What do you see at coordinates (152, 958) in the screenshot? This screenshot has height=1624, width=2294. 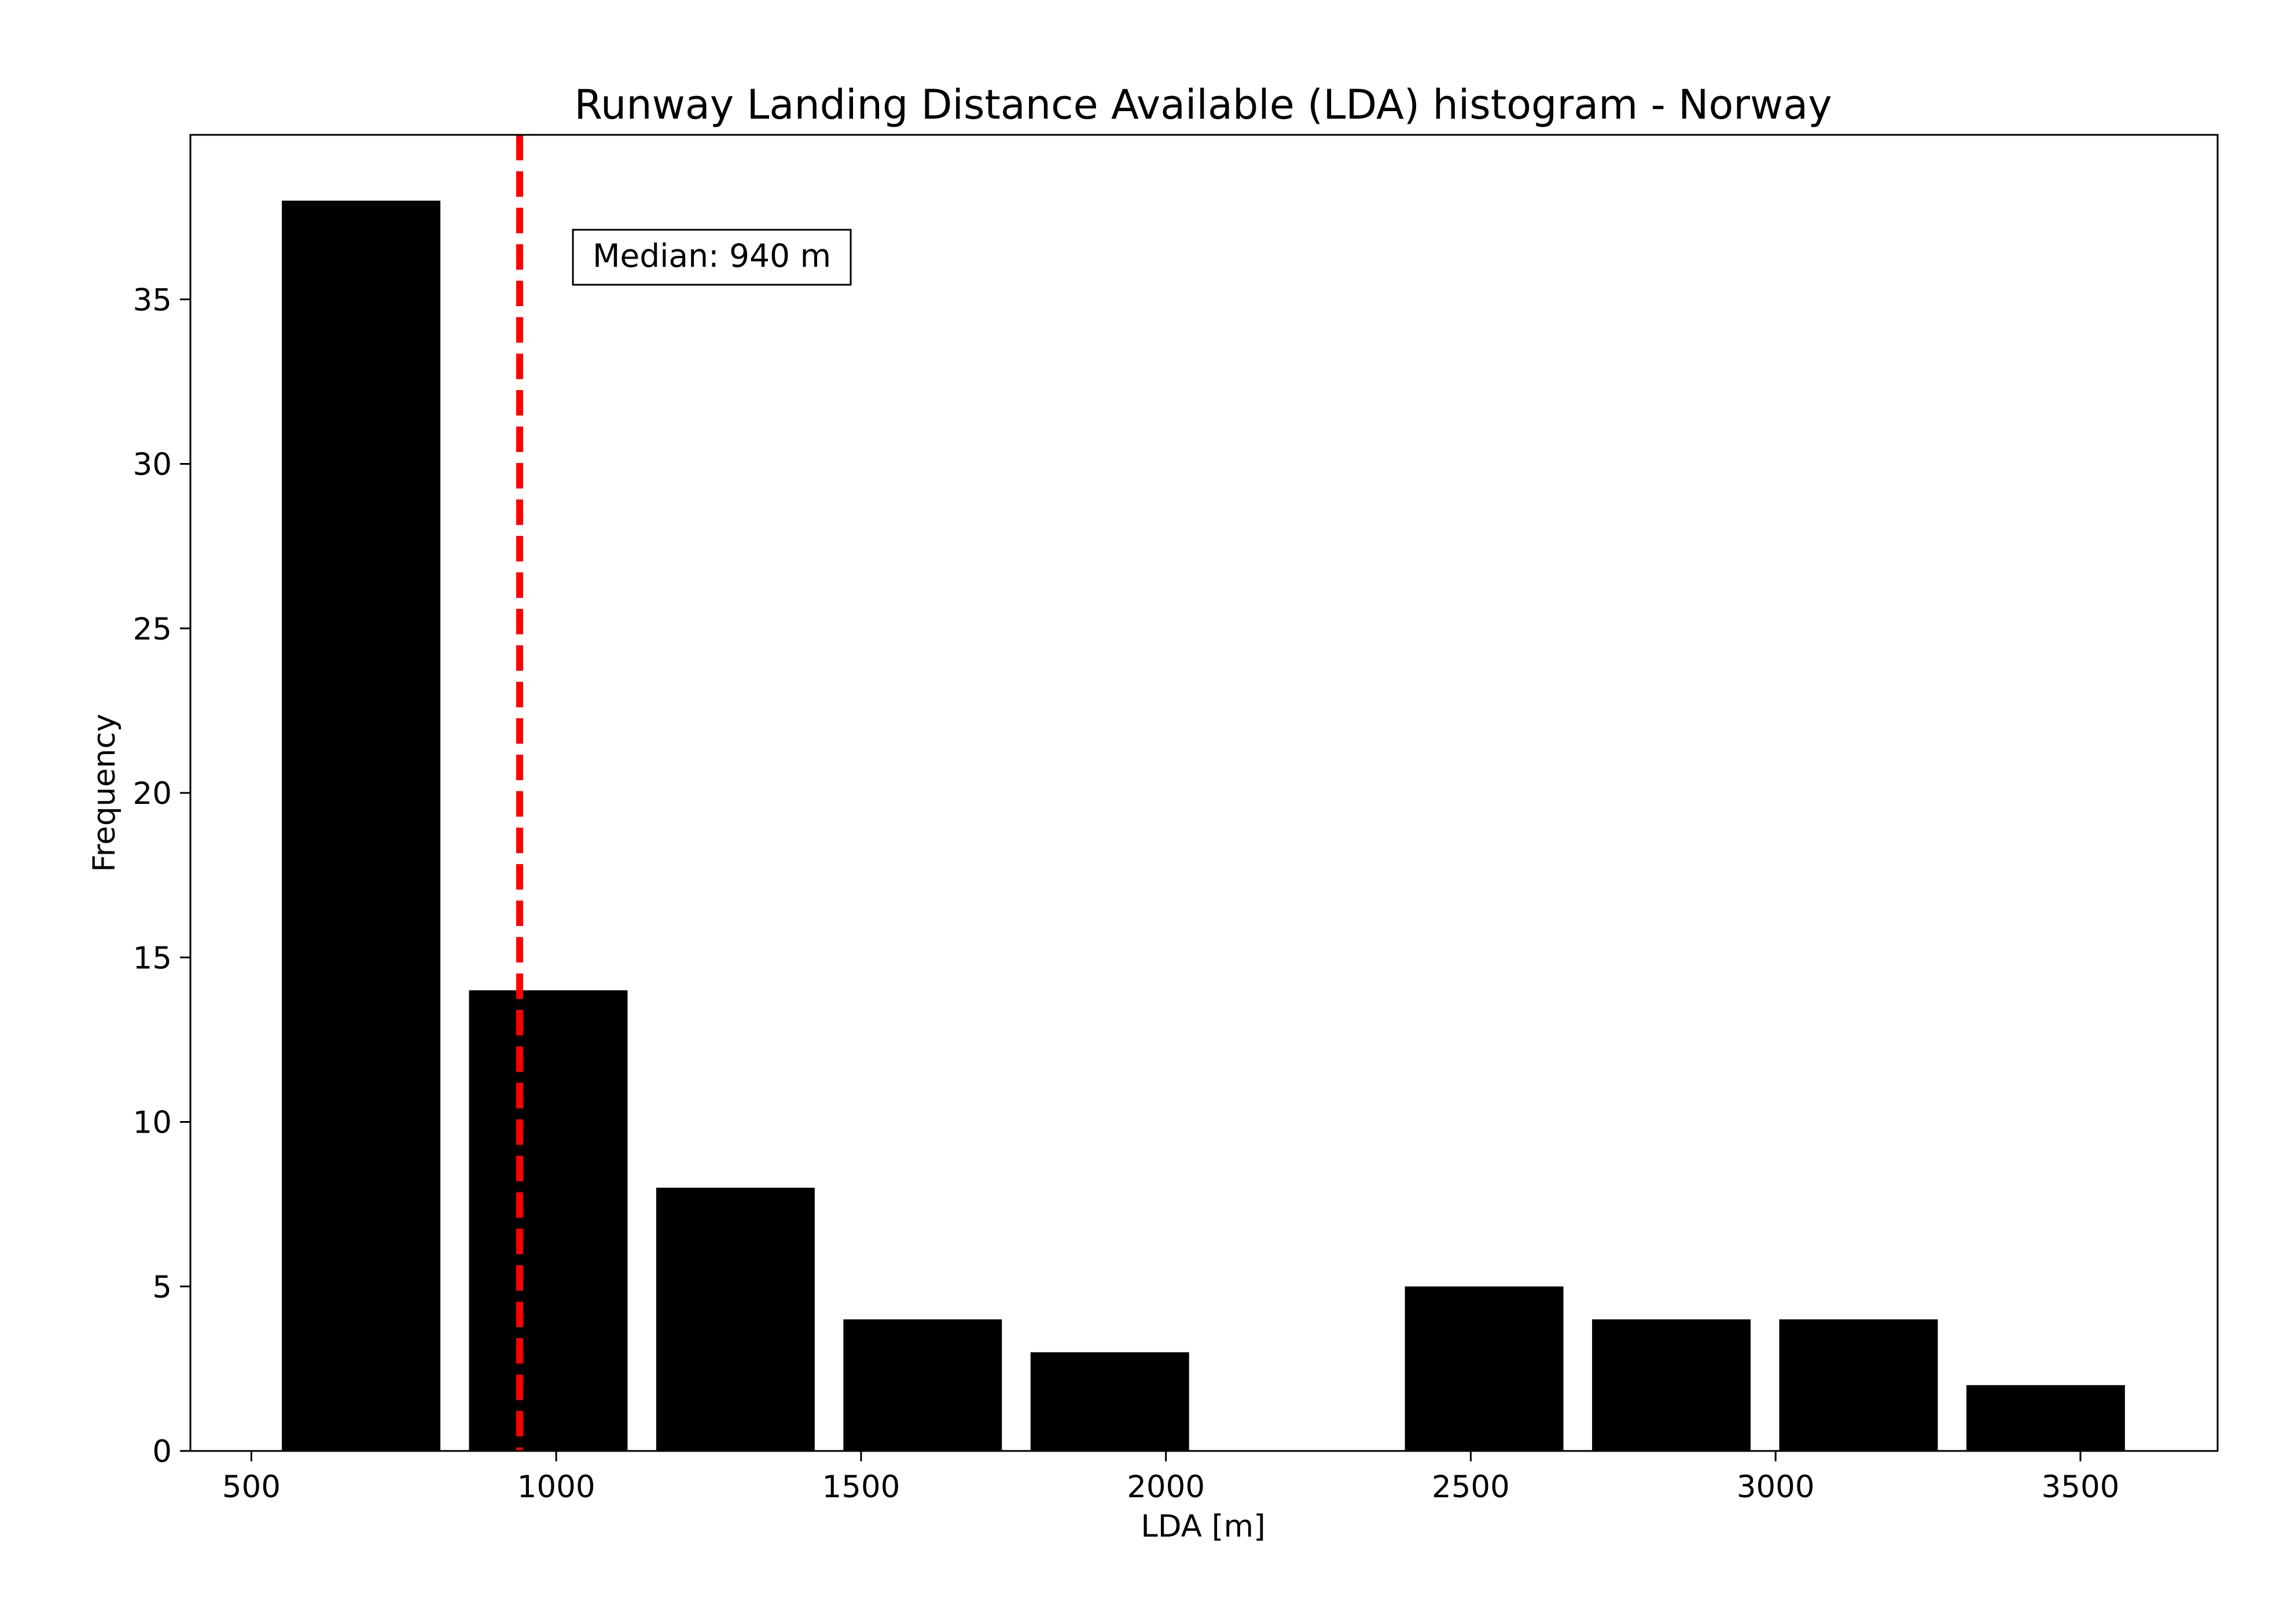 I see `y-tick-label-15: 15` at bounding box center [152, 958].